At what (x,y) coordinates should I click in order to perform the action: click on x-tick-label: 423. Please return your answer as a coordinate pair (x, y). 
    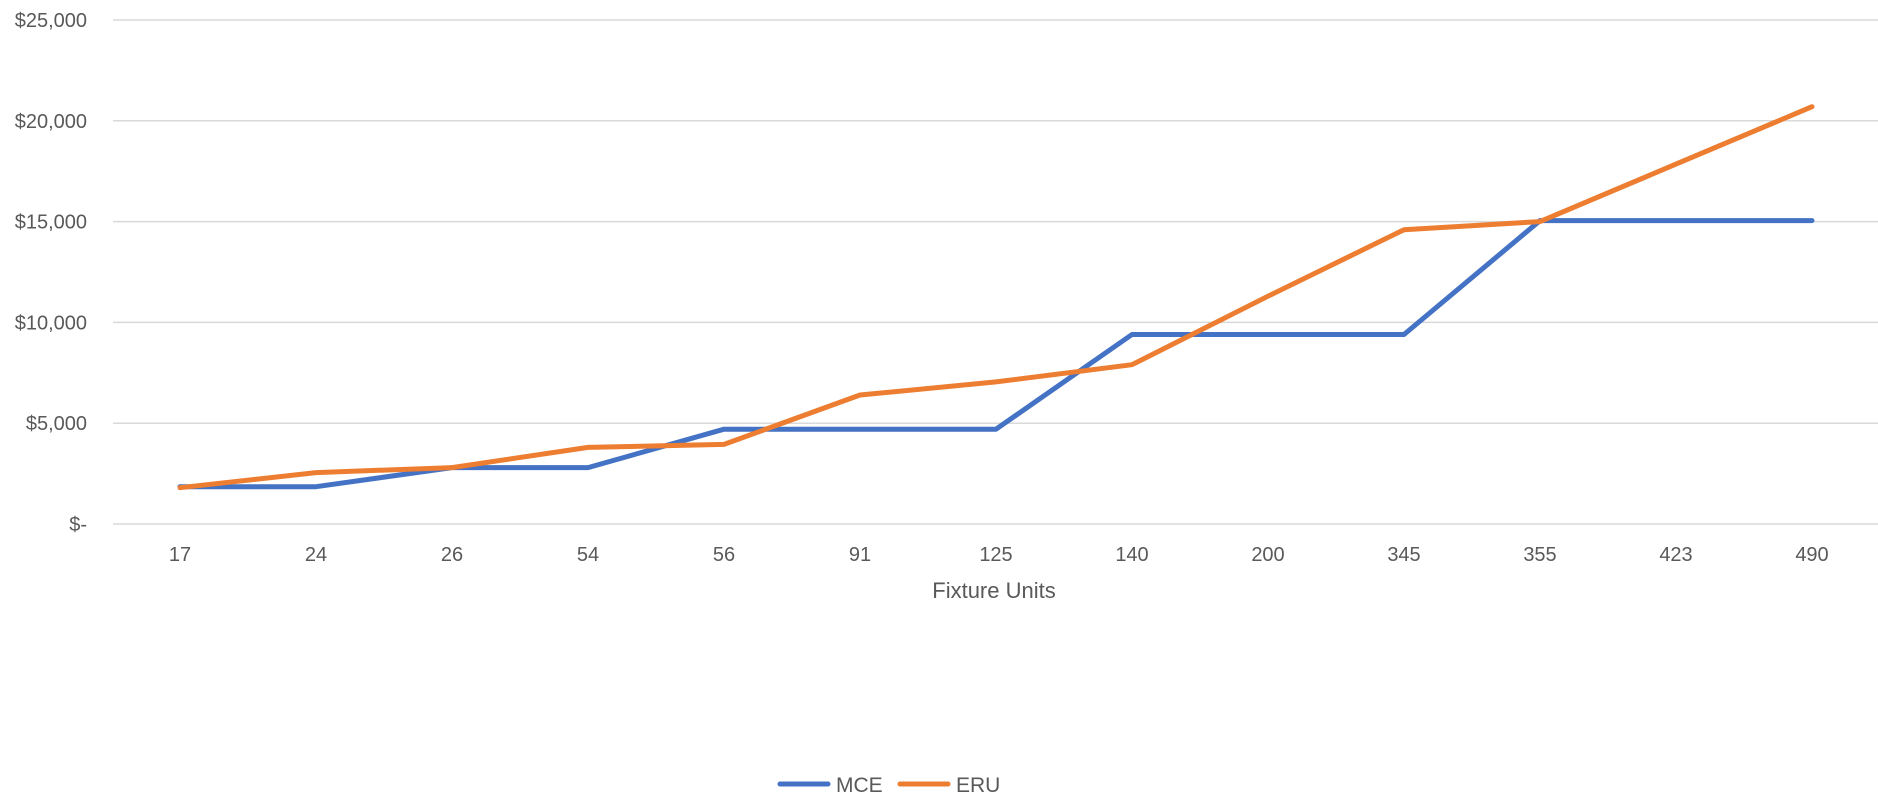
    Looking at the image, I should click on (1675, 555).